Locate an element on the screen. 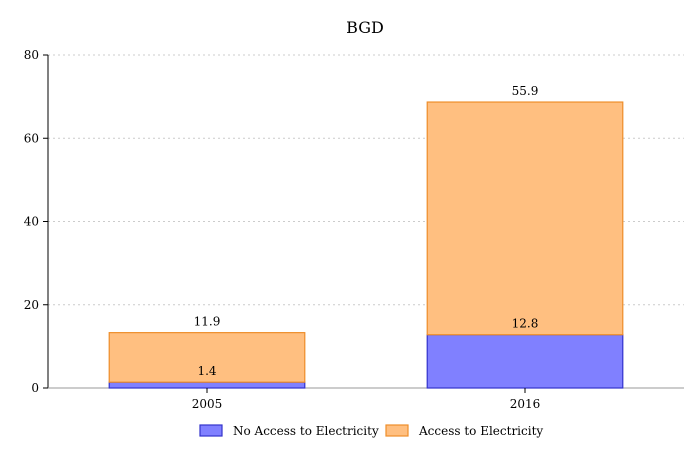 Image resolution: width=699 pixels, height=466 pixels. x-tick-label: 2016 is located at coordinates (525, 404).